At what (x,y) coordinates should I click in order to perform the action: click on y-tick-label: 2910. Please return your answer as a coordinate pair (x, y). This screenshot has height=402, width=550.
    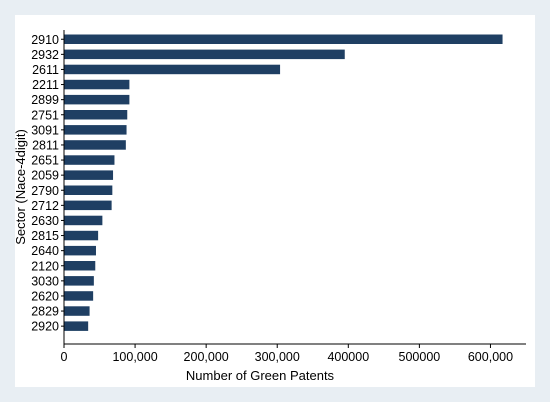
    Looking at the image, I should click on (45, 40).